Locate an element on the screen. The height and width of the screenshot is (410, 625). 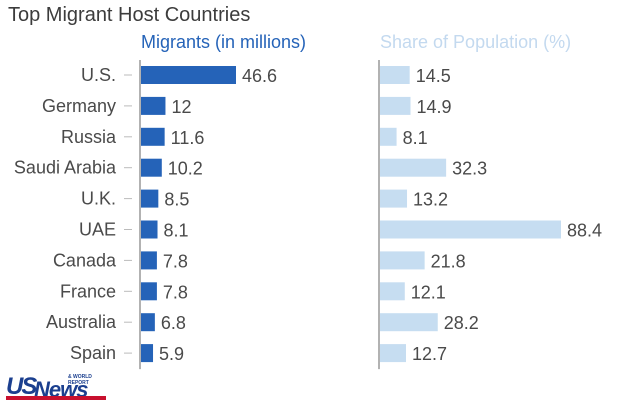
category-label: Germany is located at coordinates (79, 106).